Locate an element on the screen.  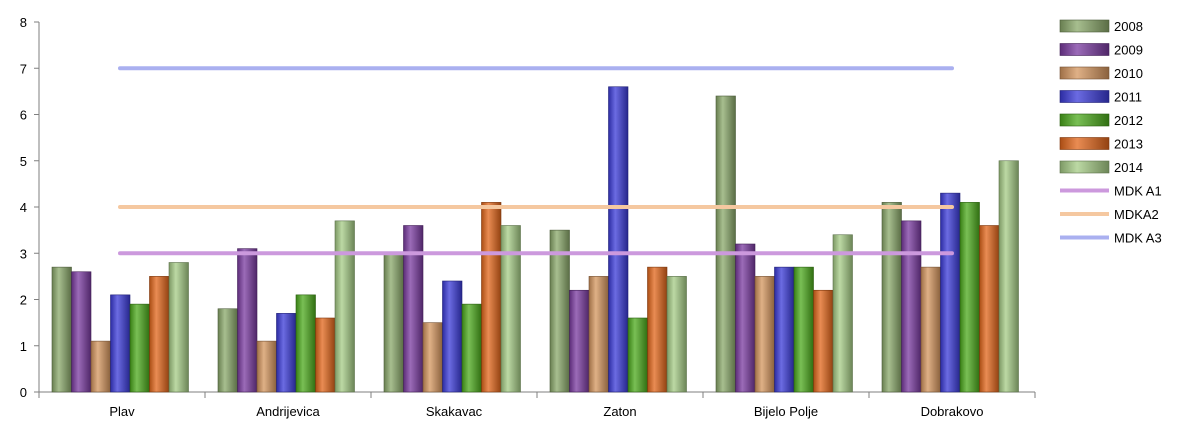
bar-2012-bijelo-polje is located at coordinates (803, 329).